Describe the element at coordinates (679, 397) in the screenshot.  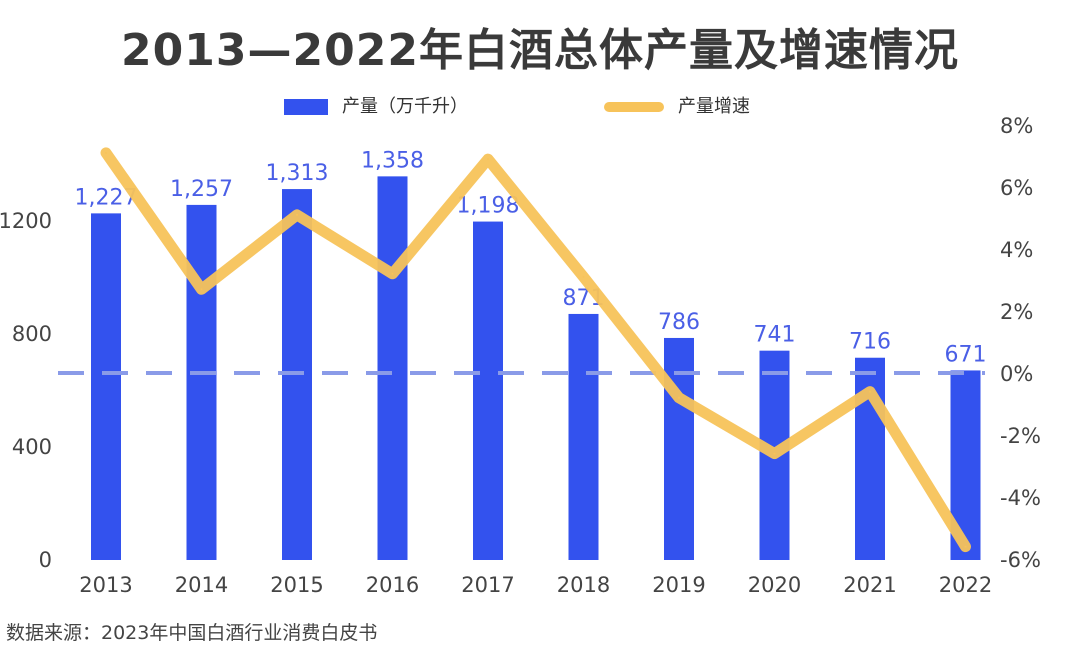
I see `growth-point-2019` at that location.